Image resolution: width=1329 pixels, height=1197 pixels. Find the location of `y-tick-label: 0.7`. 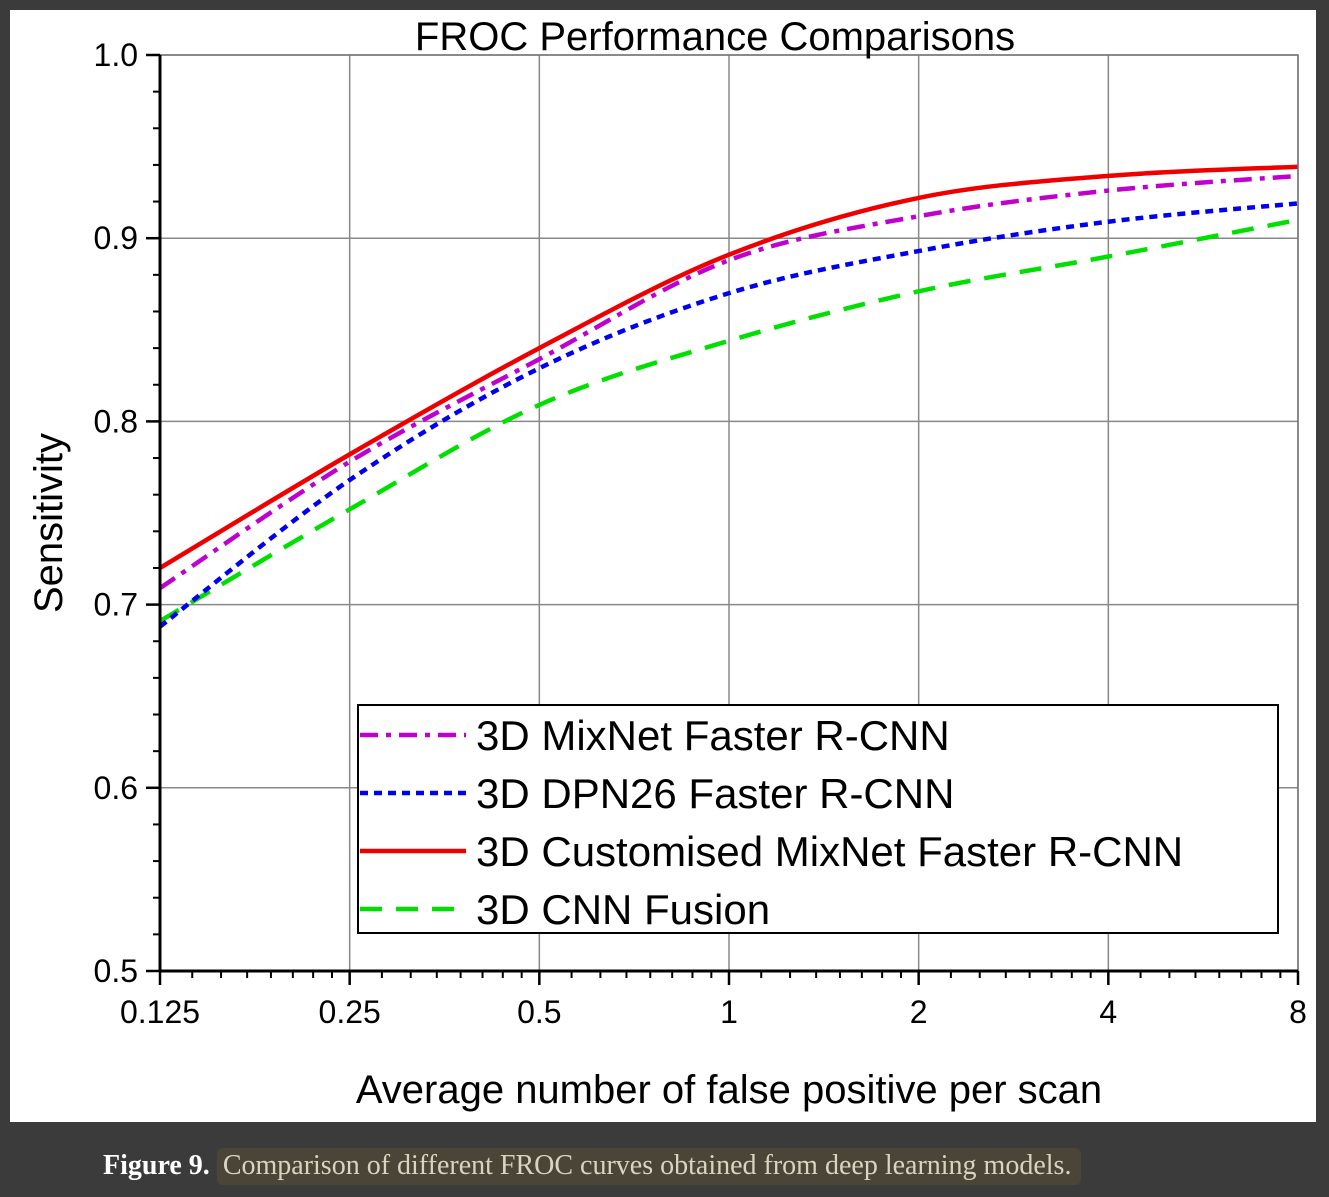

y-tick-label: 0.7 is located at coordinates (116, 605).